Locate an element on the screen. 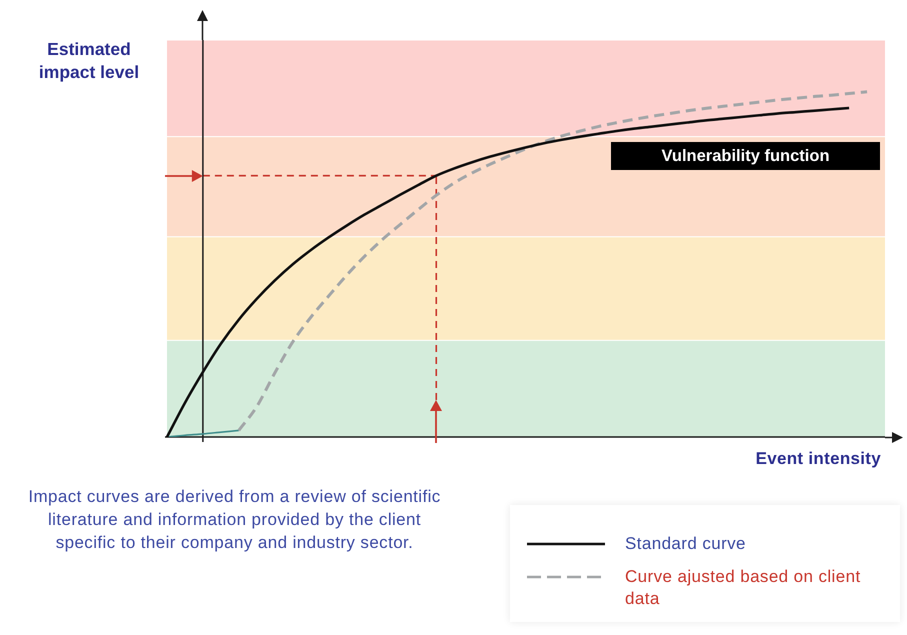  x-axis-title: Event intensity is located at coordinates (818, 459).